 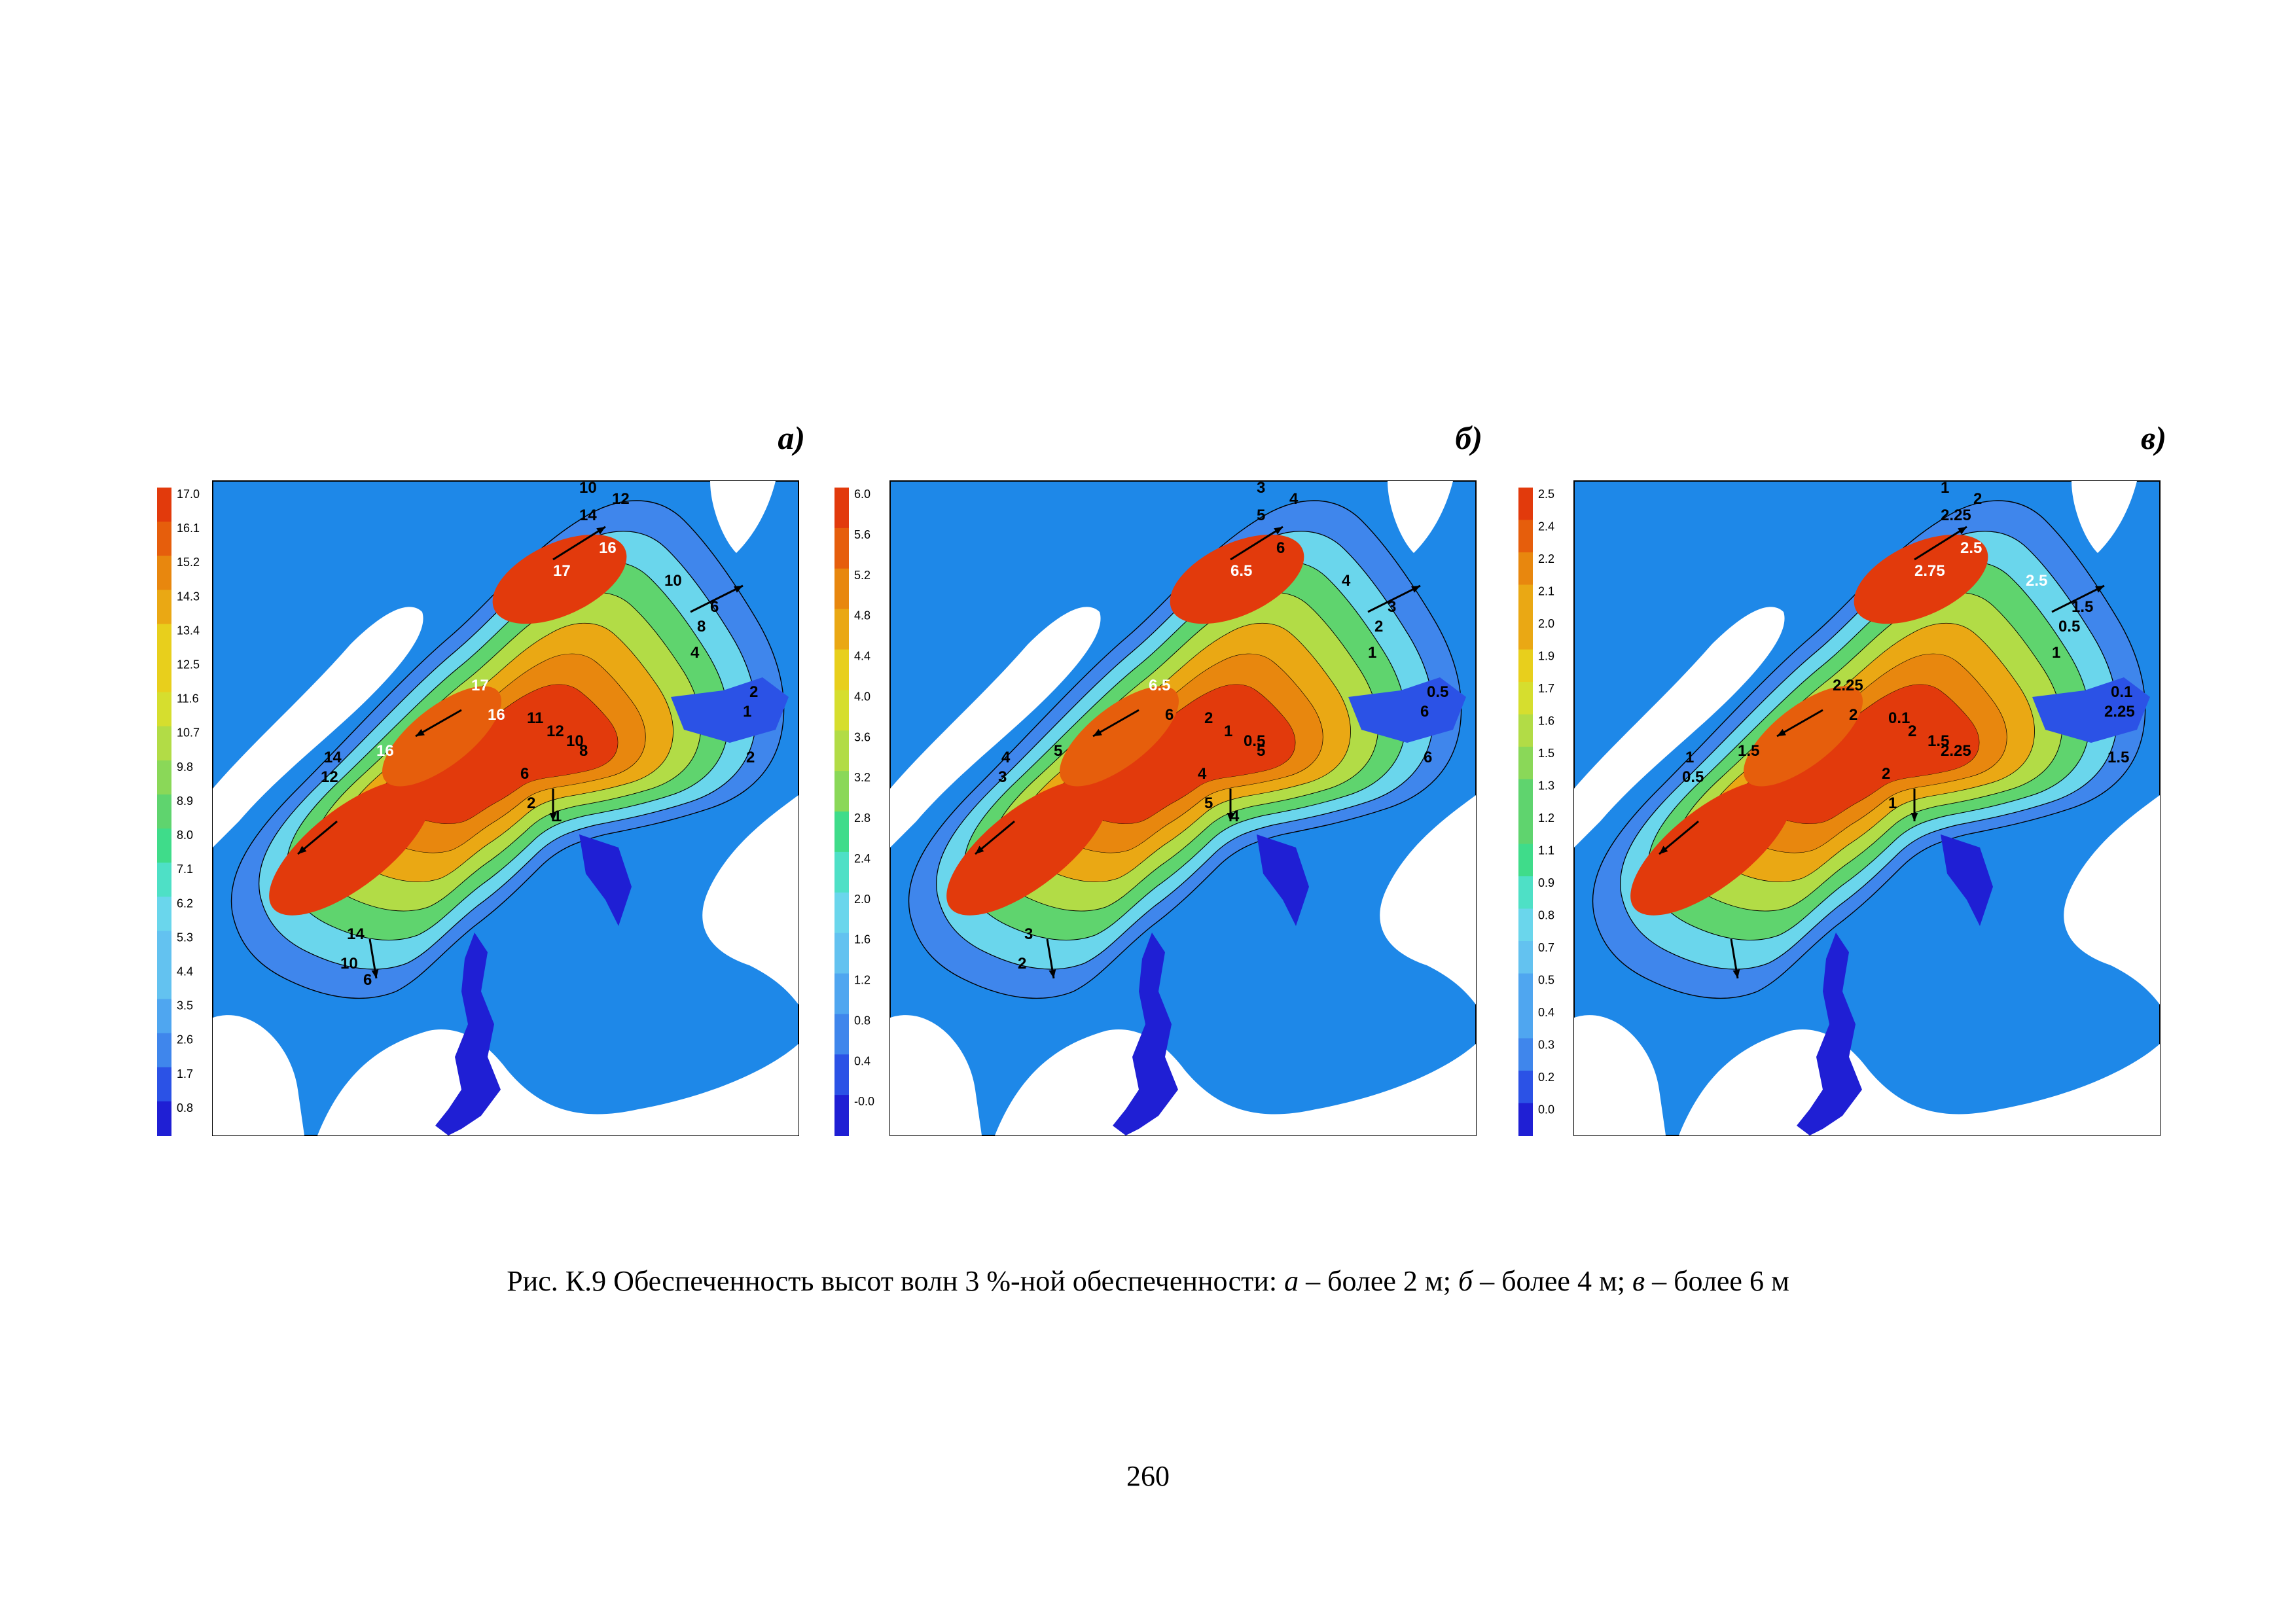 What do you see at coordinates (356, 934) in the screenshot?
I see `contour-label: 14` at bounding box center [356, 934].